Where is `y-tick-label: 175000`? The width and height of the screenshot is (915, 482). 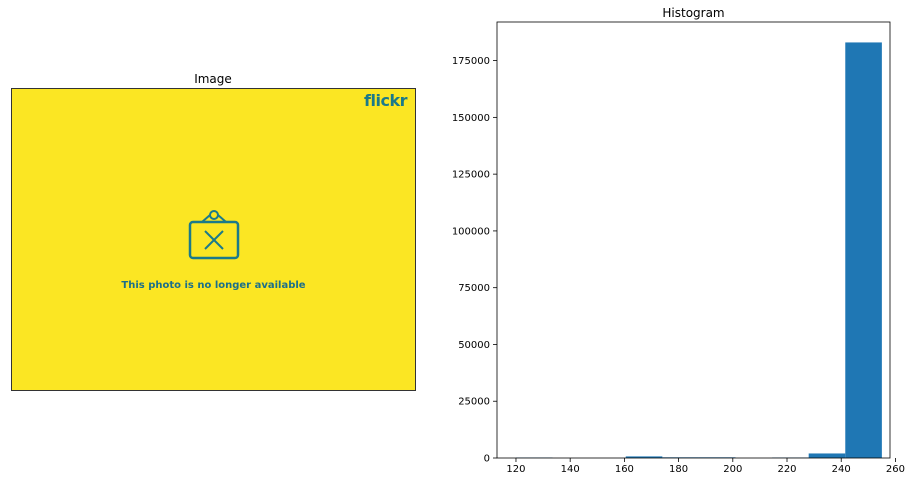
y-tick-label: 175000 is located at coordinates (471, 61).